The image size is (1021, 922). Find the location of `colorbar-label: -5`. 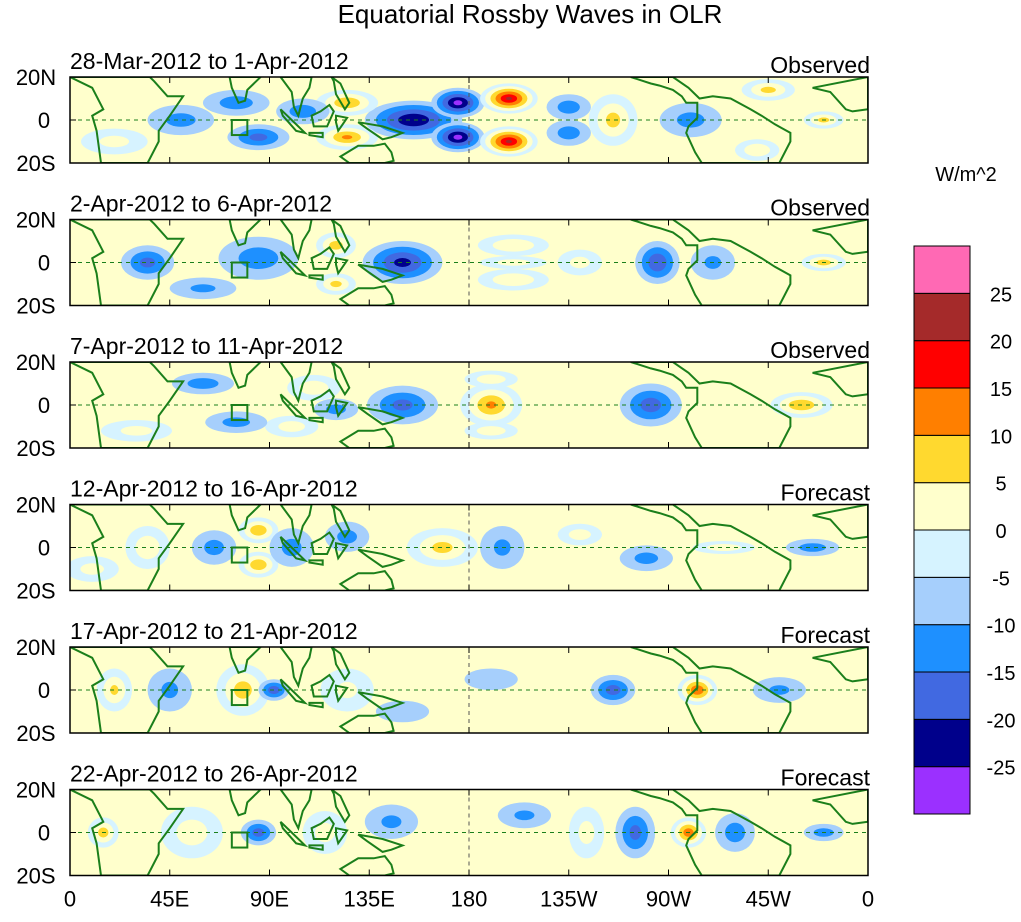

colorbar-label: -5 is located at coordinates (1001, 579).